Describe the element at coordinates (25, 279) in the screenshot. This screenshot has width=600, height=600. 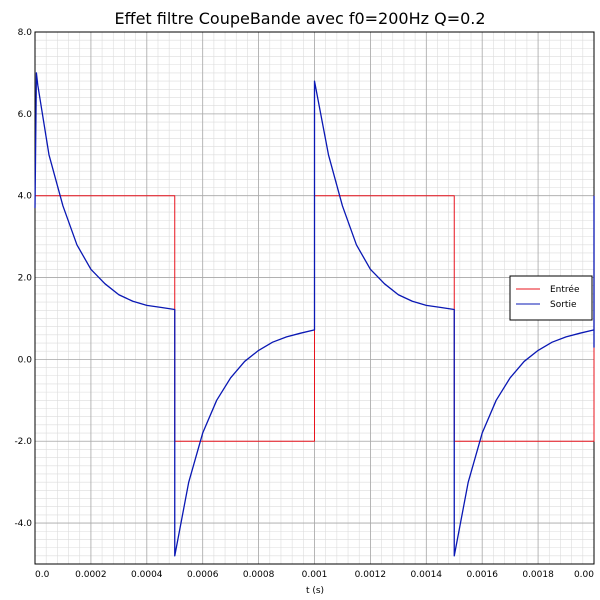
I see `y-tick-label: 2.0` at that location.